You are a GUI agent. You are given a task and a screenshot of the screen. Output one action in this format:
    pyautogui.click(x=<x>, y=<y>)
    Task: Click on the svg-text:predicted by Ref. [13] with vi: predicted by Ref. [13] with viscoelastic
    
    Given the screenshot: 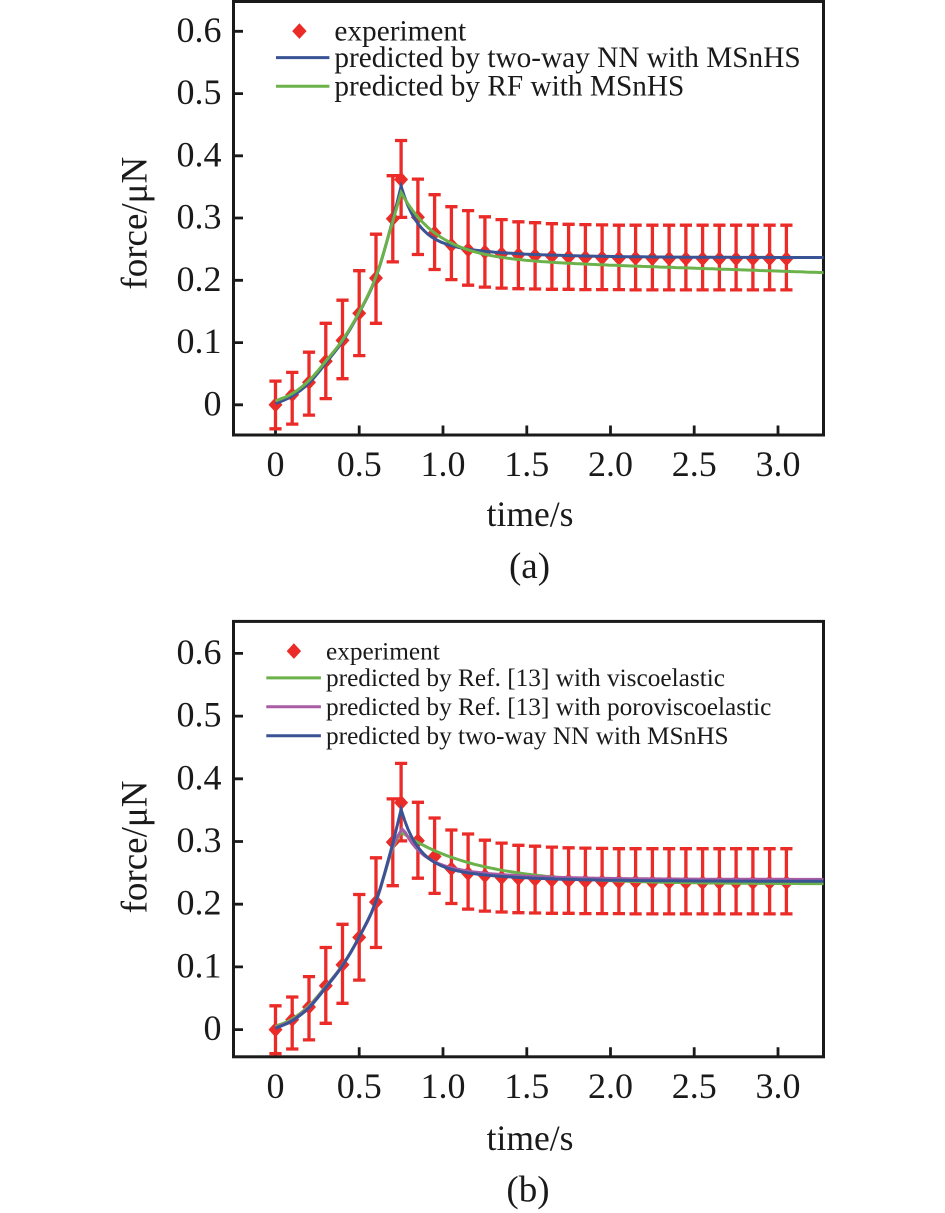 What is the action you would take?
    pyautogui.click(x=525, y=678)
    